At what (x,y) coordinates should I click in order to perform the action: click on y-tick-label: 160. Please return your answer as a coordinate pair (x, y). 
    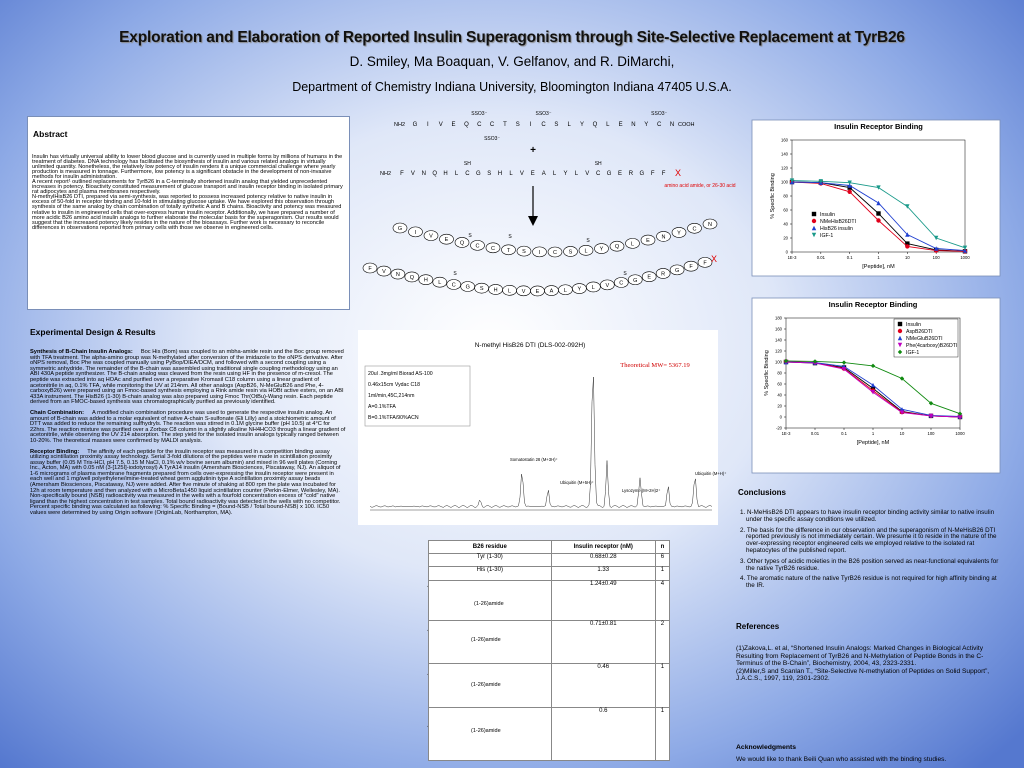
    Looking at the image, I should click on (779, 329).